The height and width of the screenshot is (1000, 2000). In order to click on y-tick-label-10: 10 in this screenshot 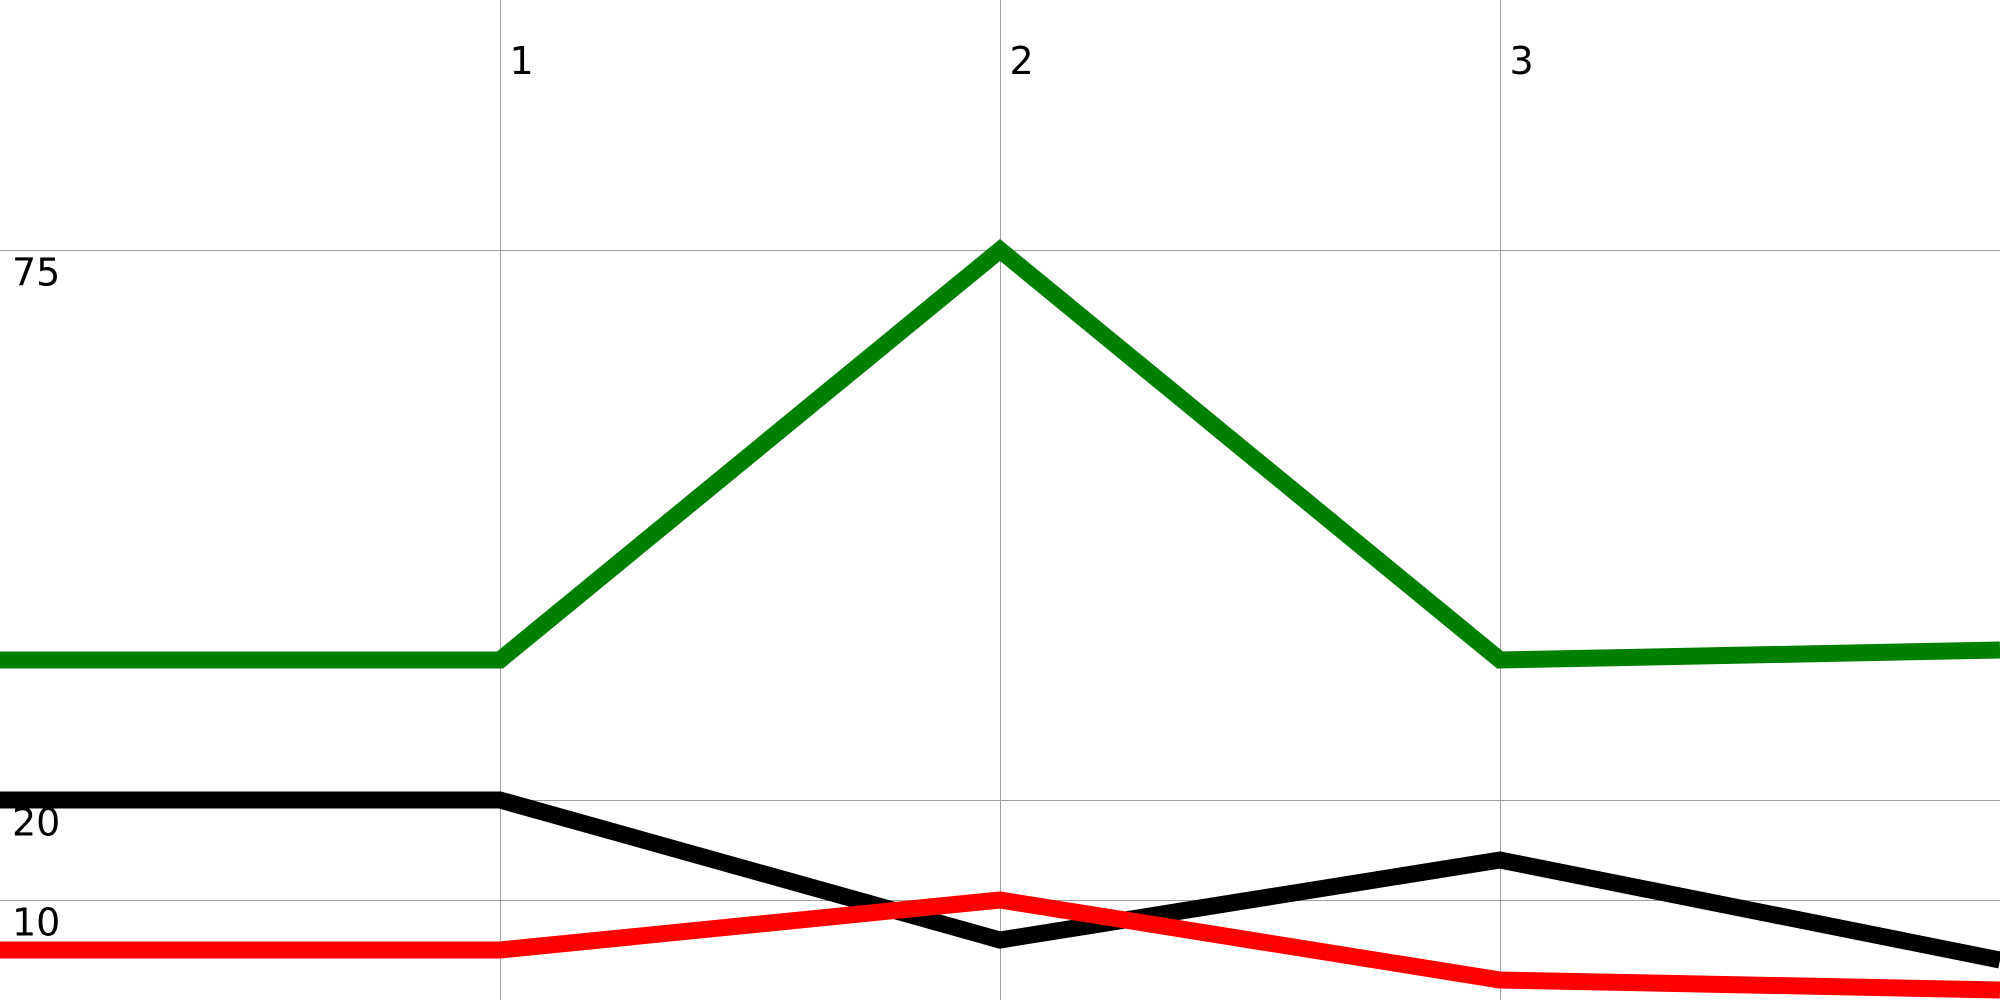, I will do `click(36, 923)`.